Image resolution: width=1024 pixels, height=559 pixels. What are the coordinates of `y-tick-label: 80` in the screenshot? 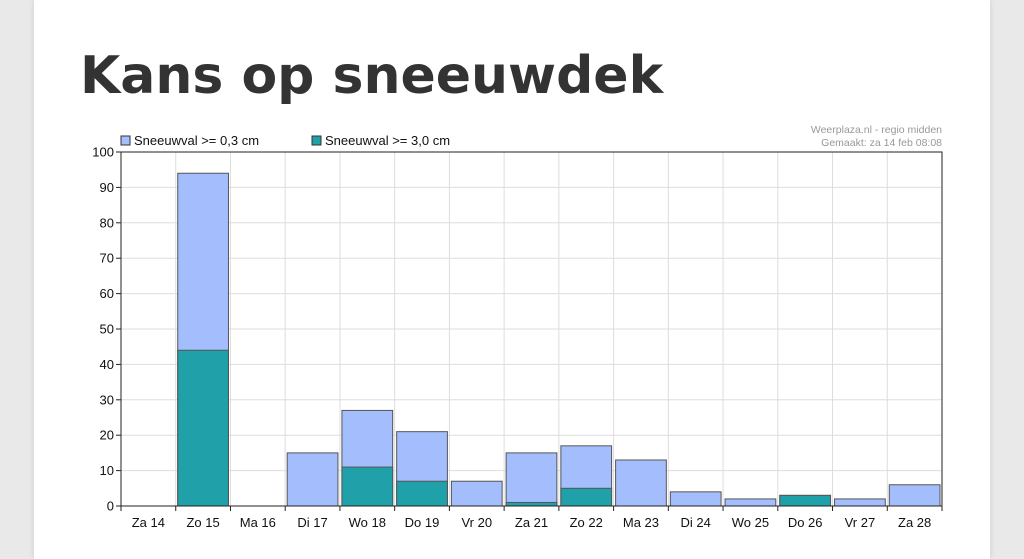 It's located at (107, 222).